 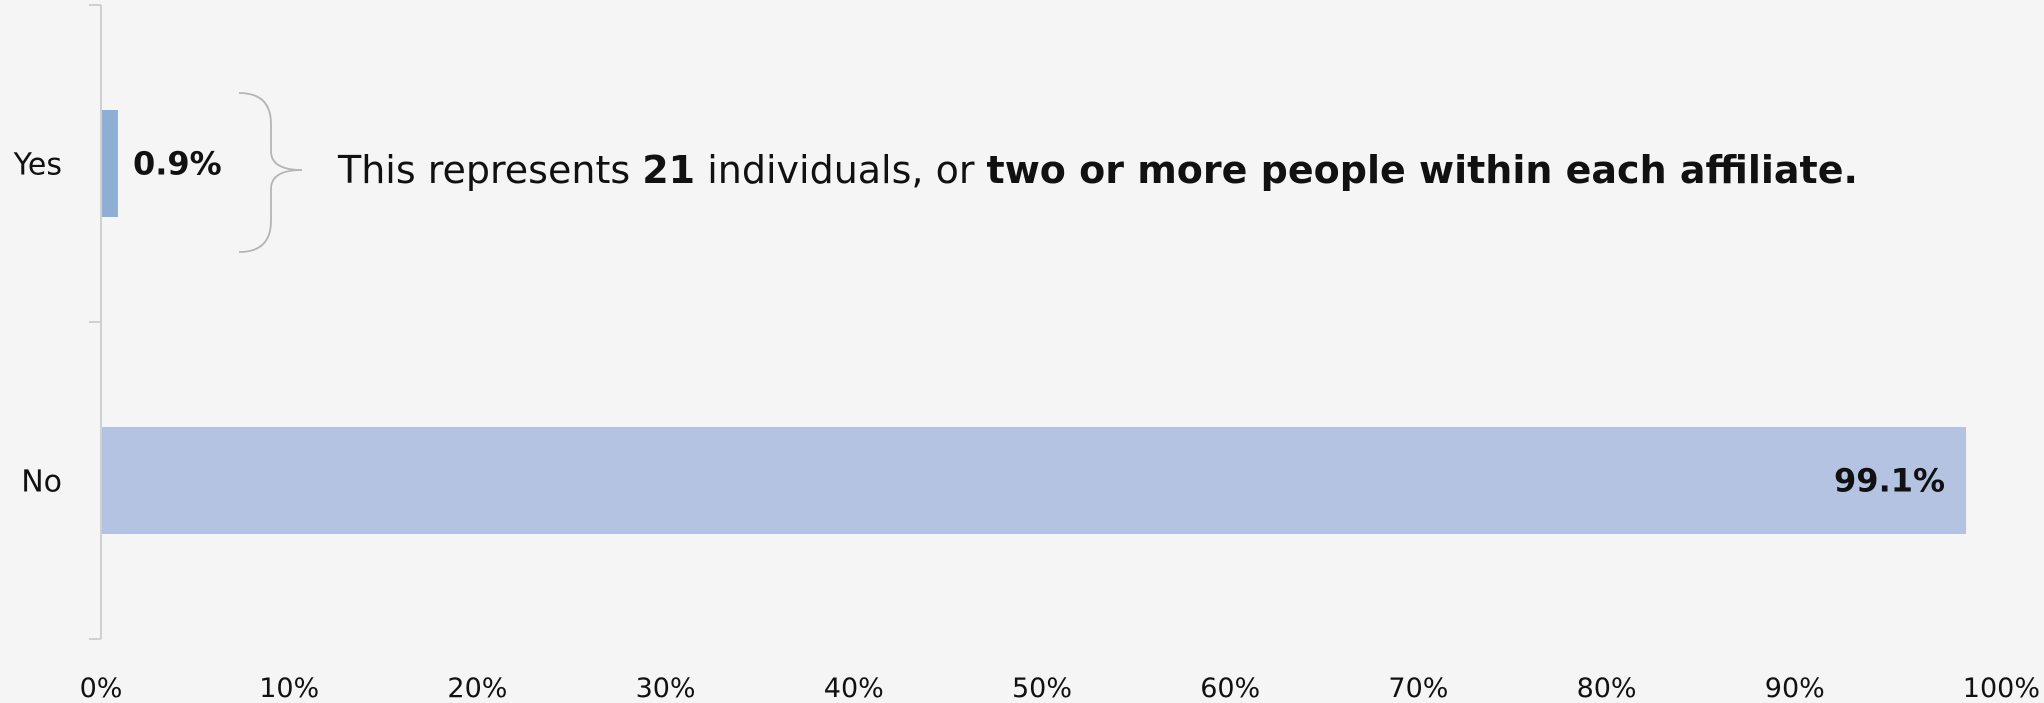 What do you see at coordinates (666, 688) in the screenshot?
I see `x-tick-label: 30%` at bounding box center [666, 688].